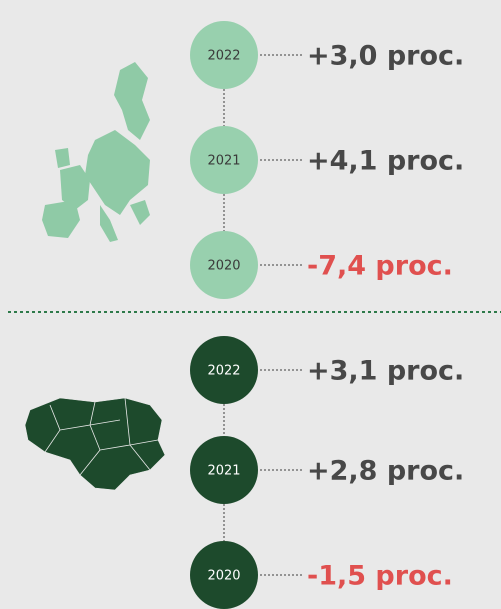  Describe the element at coordinates (101, 436) in the screenshot. I see `lithuania-borders` at that location.